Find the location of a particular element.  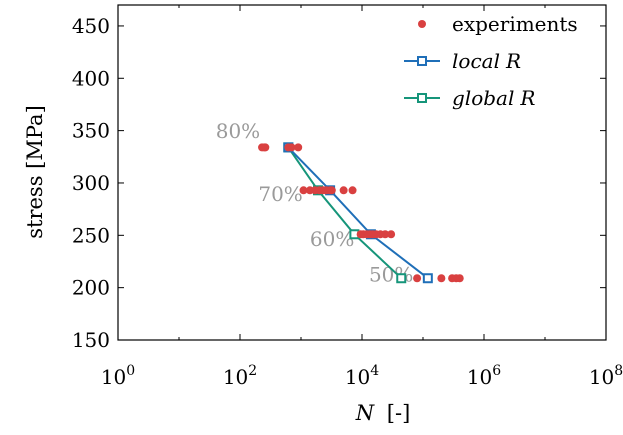

legend-marker-experiments is located at coordinates (422, 24).